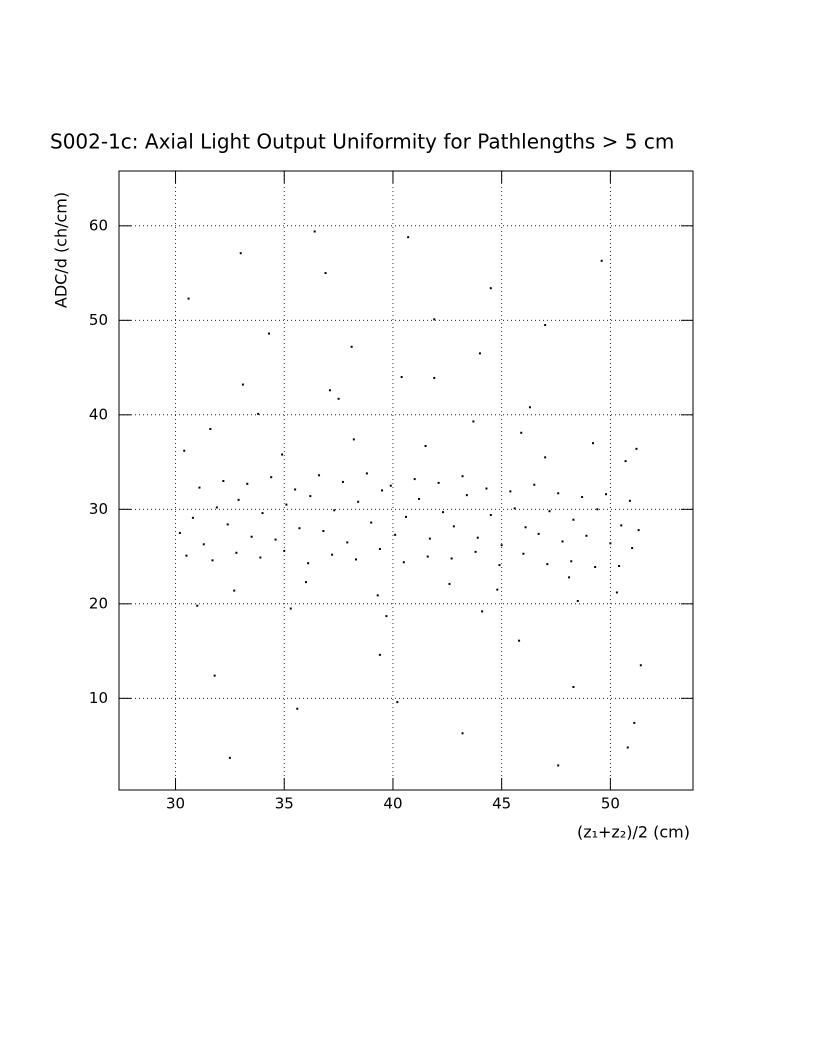  What do you see at coordinates (610, 804) in the screenshot?
I see `x-tick-label: 50` at bounding box center [610, 804].